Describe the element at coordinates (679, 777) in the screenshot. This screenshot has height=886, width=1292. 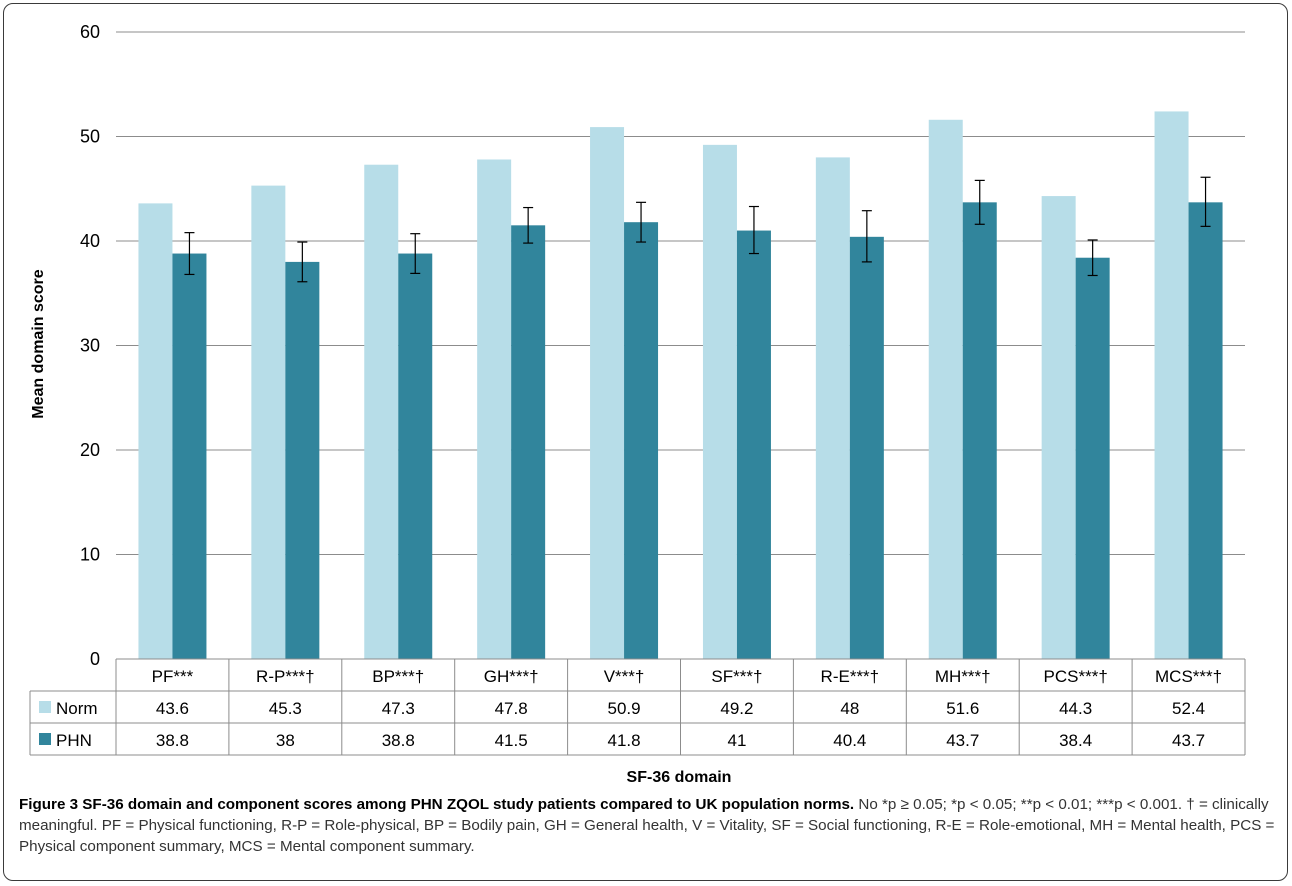
I see `x-axis-title: SF-36 domain` at that location.